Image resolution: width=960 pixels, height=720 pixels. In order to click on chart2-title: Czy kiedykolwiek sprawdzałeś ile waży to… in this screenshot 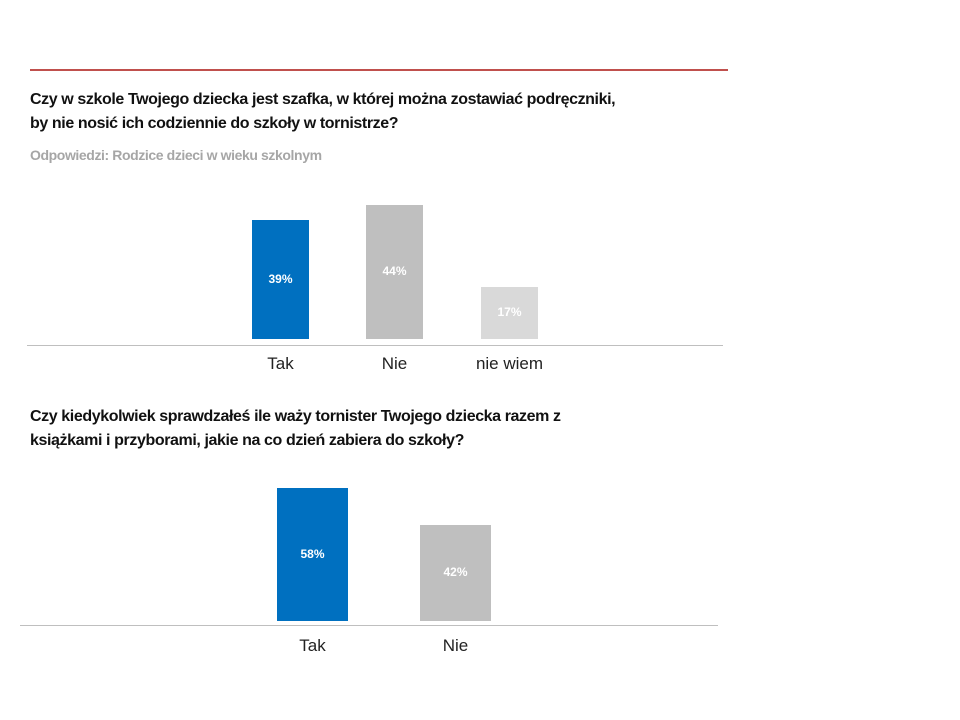, I will do `click(295, 429)`.